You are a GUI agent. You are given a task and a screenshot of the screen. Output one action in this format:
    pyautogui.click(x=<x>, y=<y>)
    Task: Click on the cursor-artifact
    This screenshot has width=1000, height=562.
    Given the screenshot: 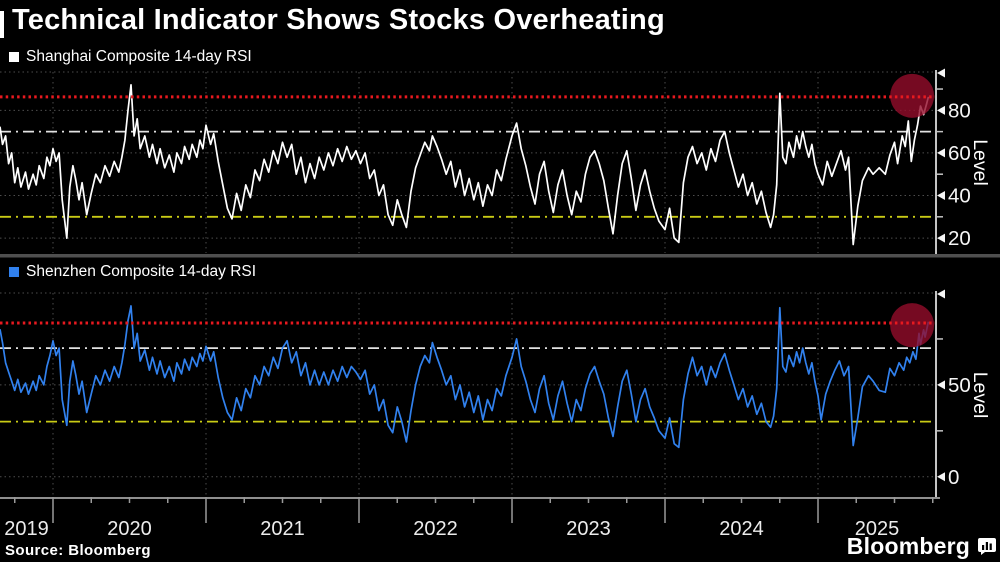 What is the action you would take?
    pyautogui.click(x=2, y=24)
    